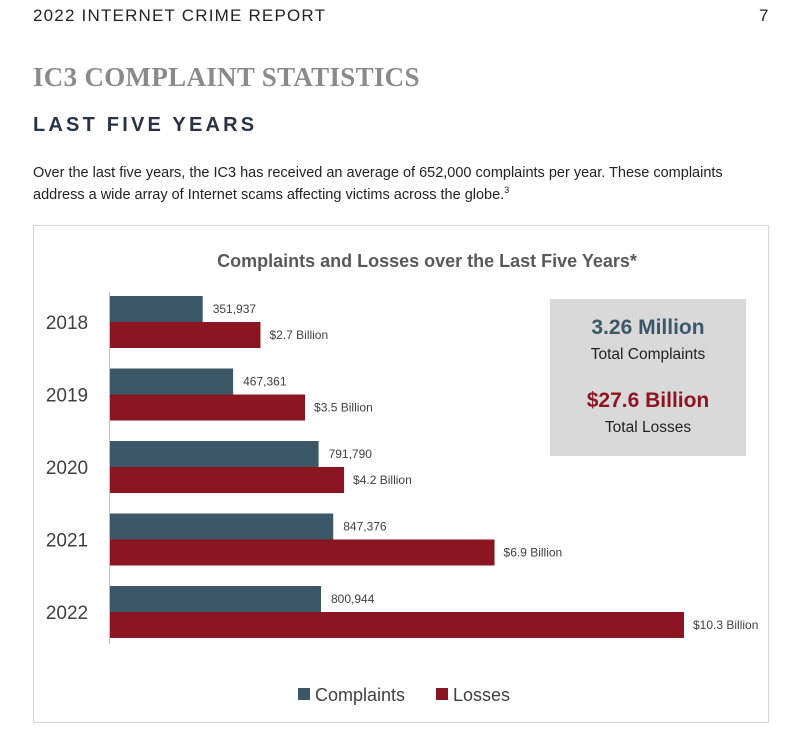 The height and width of the screenshot is (739, 787). Describe the element at coordinates (214, 454) in the screenshot. I see `complaints-bar-2020` at that location.